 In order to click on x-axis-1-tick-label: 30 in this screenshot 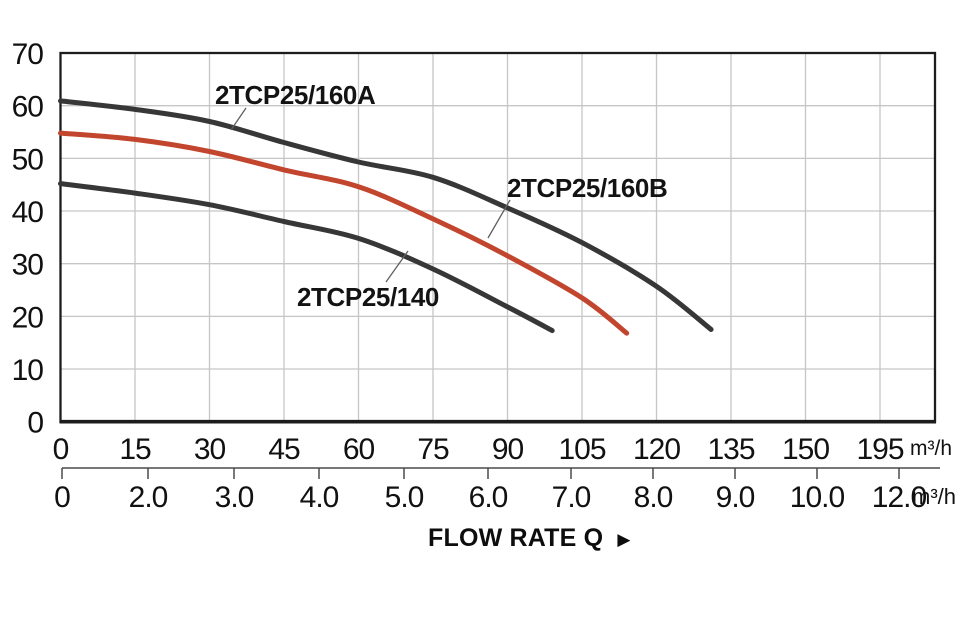, I will do `click(210, 449)`.